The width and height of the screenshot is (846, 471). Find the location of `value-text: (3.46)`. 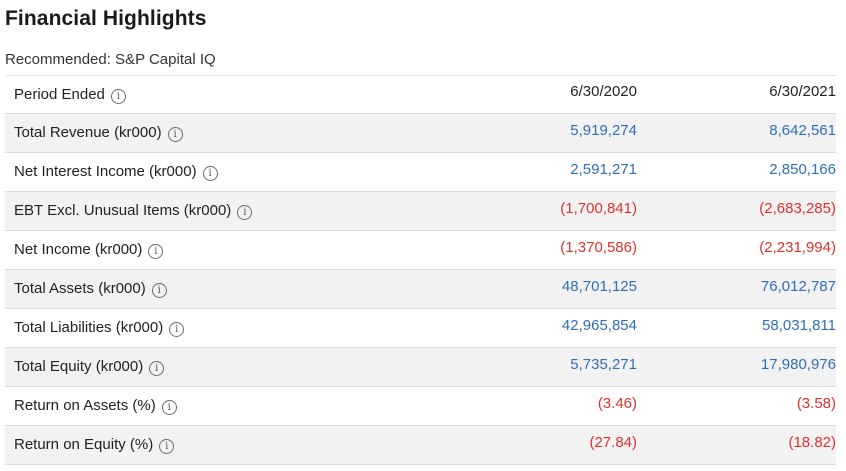

value-text: (3.46) is located at coordinates (617, 403).